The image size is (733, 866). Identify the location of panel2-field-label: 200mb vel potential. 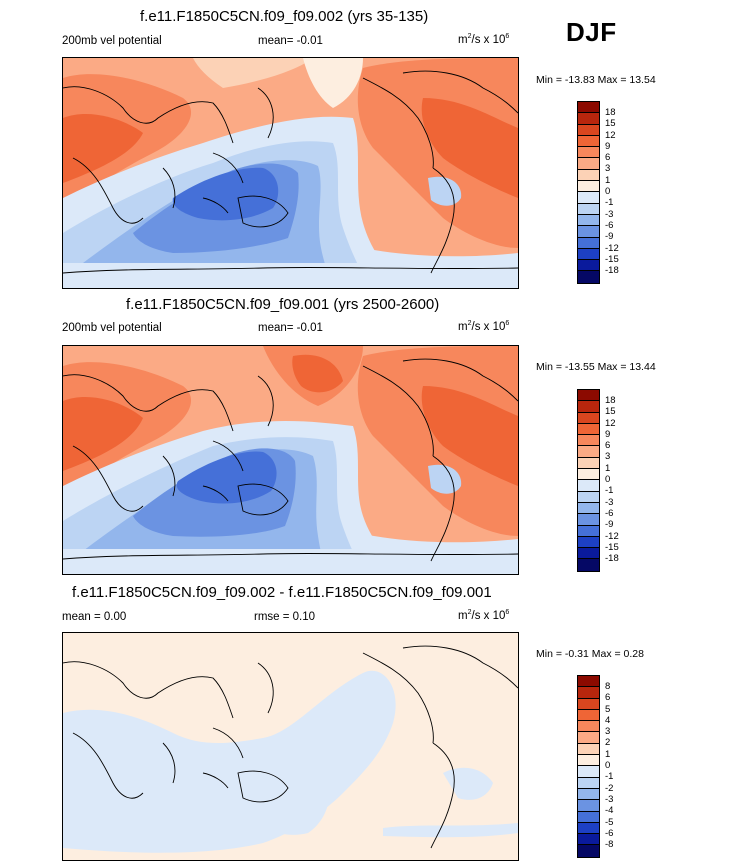
(112, 328).